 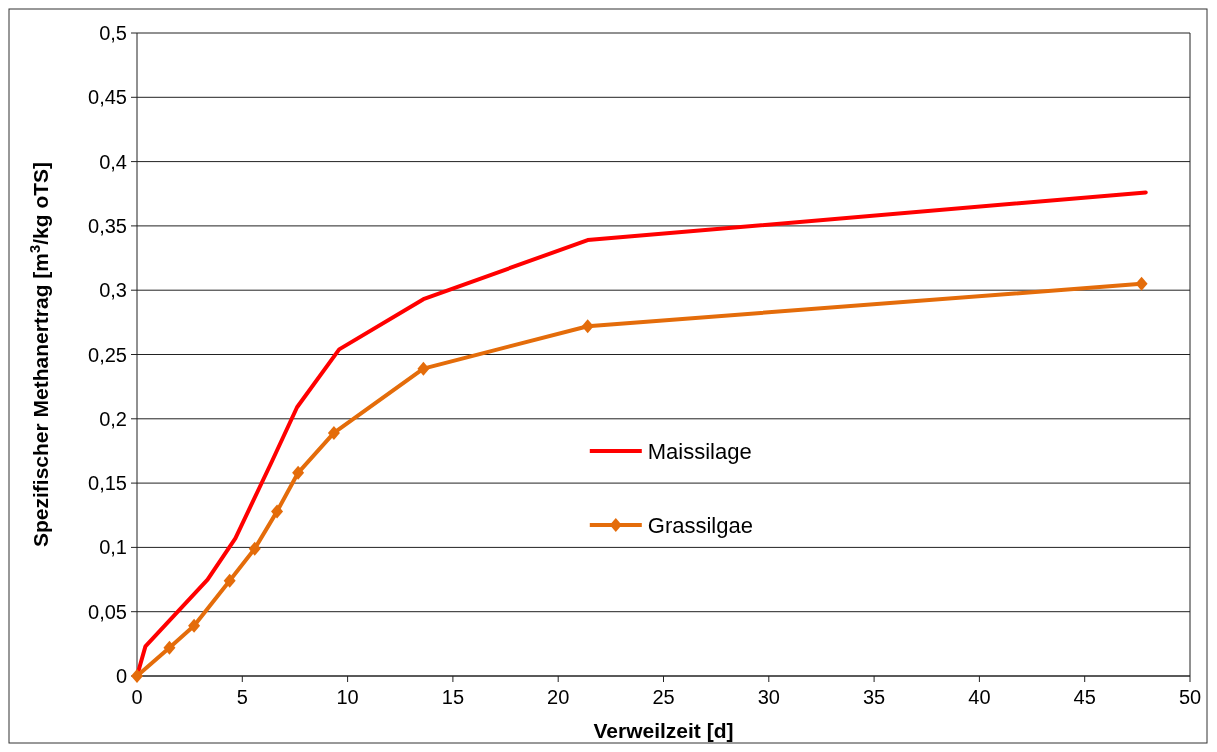 What do you see at coordinates (107, 97) in the screenshot?
I see `y-tick-label: 0,45` at bounding box center [107, 97].